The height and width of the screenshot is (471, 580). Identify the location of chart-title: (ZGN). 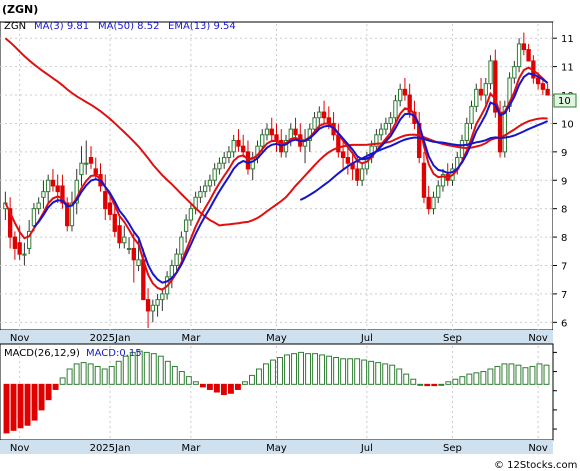
(20, 9).